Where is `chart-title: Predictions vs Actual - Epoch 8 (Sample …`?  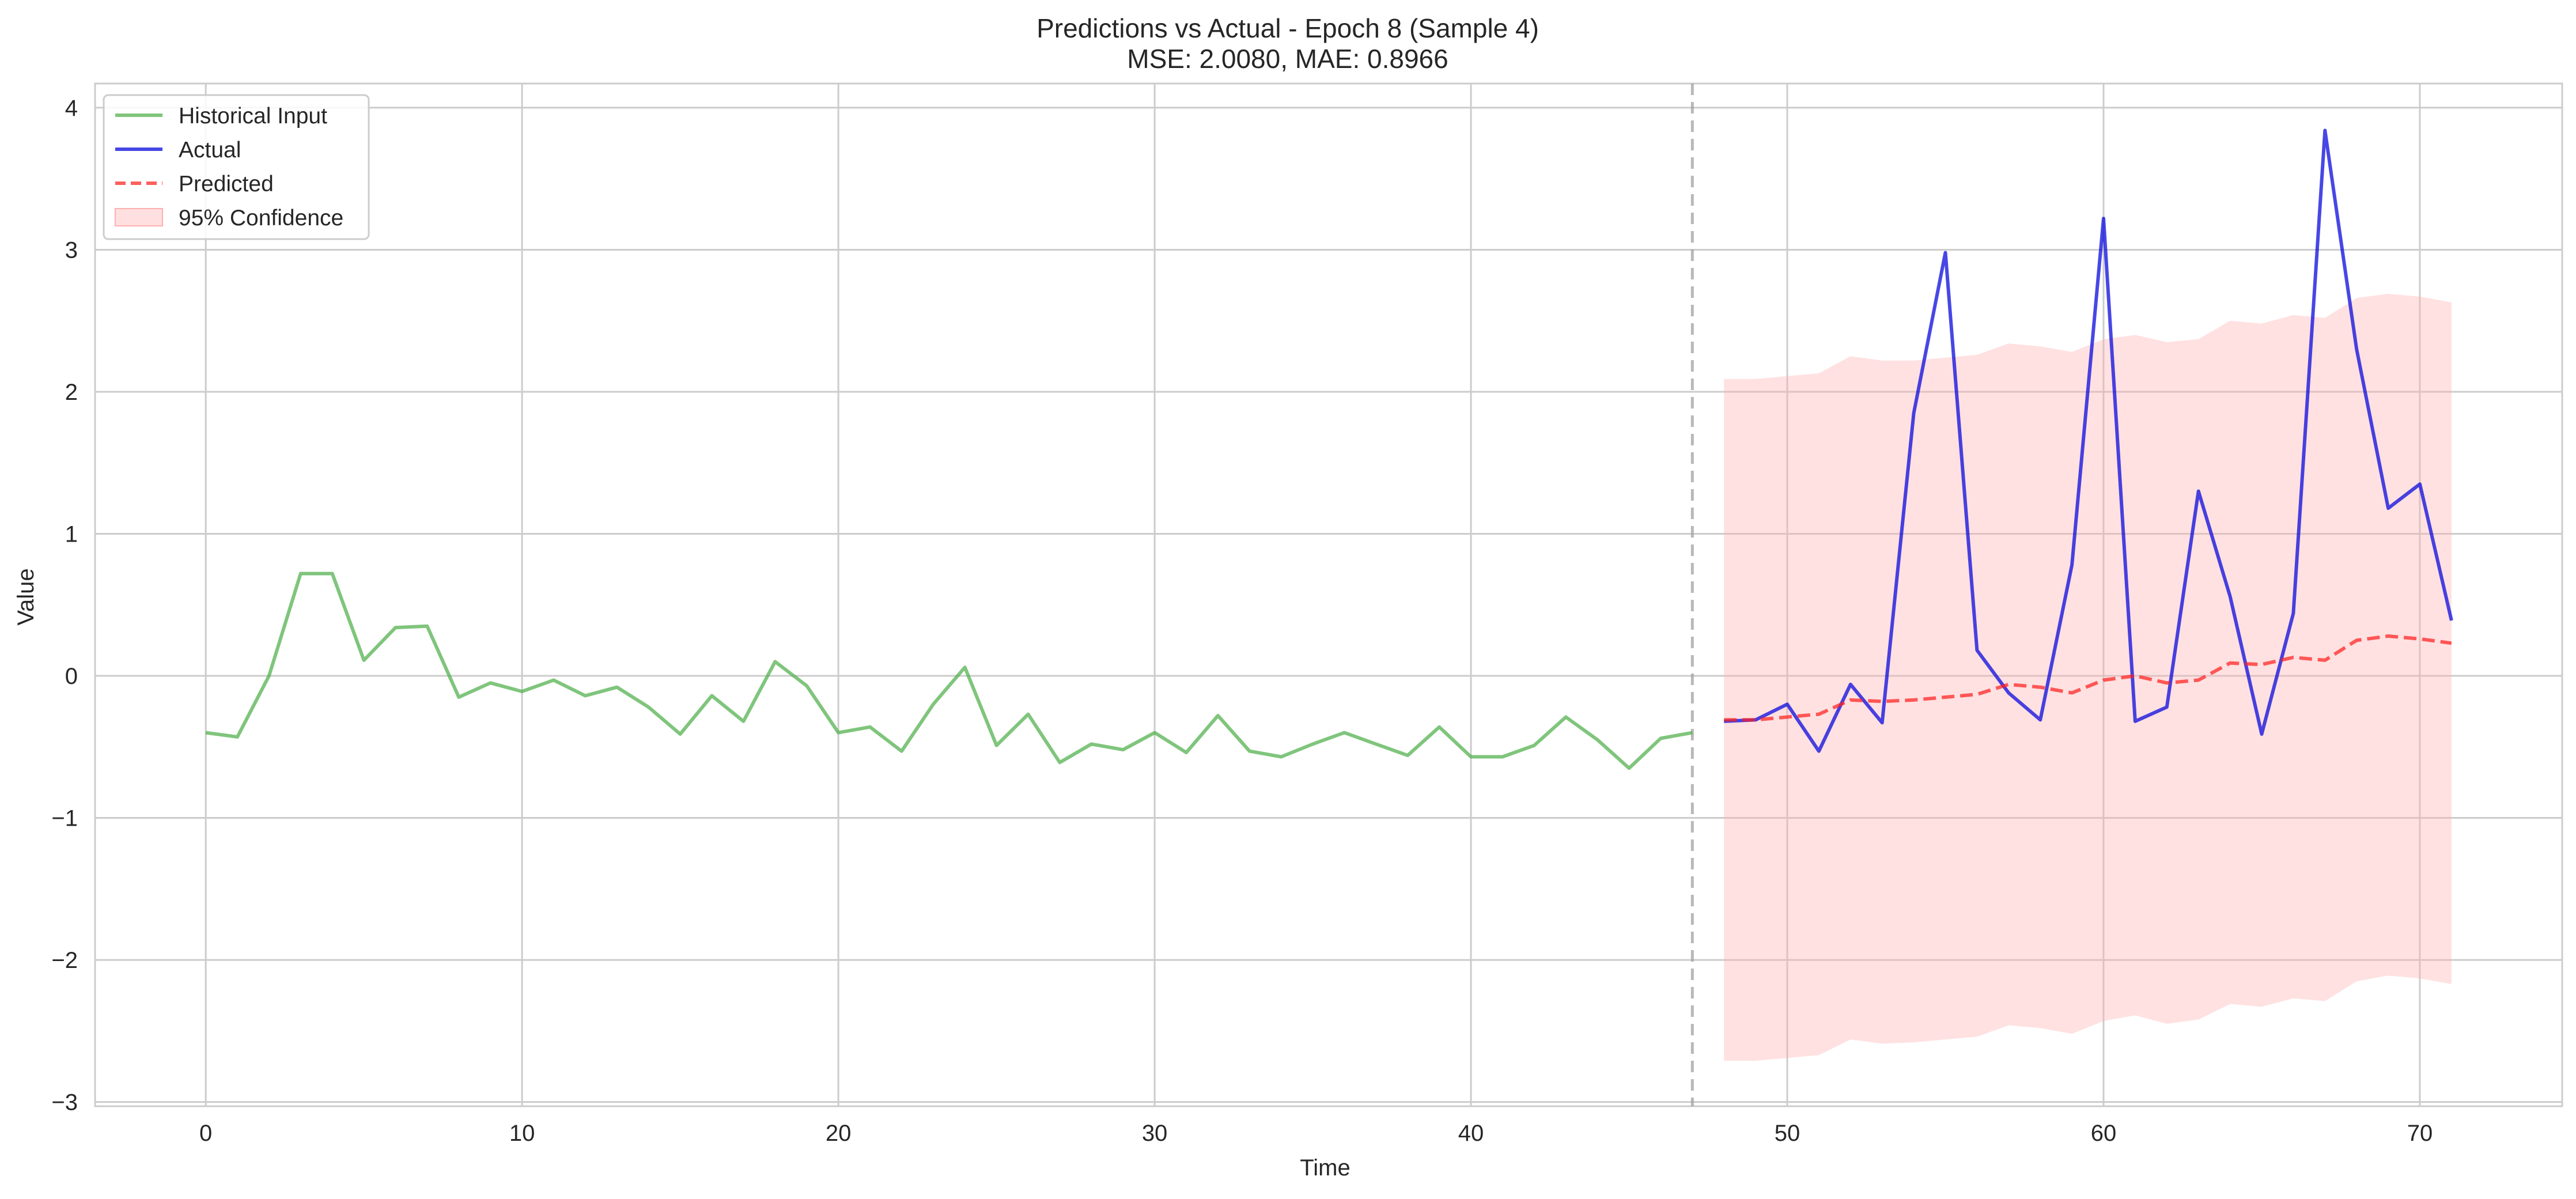
chart-title: Predictions vs Actual - Epoch 8 (Sample … is located at coordinates (1288, 28).